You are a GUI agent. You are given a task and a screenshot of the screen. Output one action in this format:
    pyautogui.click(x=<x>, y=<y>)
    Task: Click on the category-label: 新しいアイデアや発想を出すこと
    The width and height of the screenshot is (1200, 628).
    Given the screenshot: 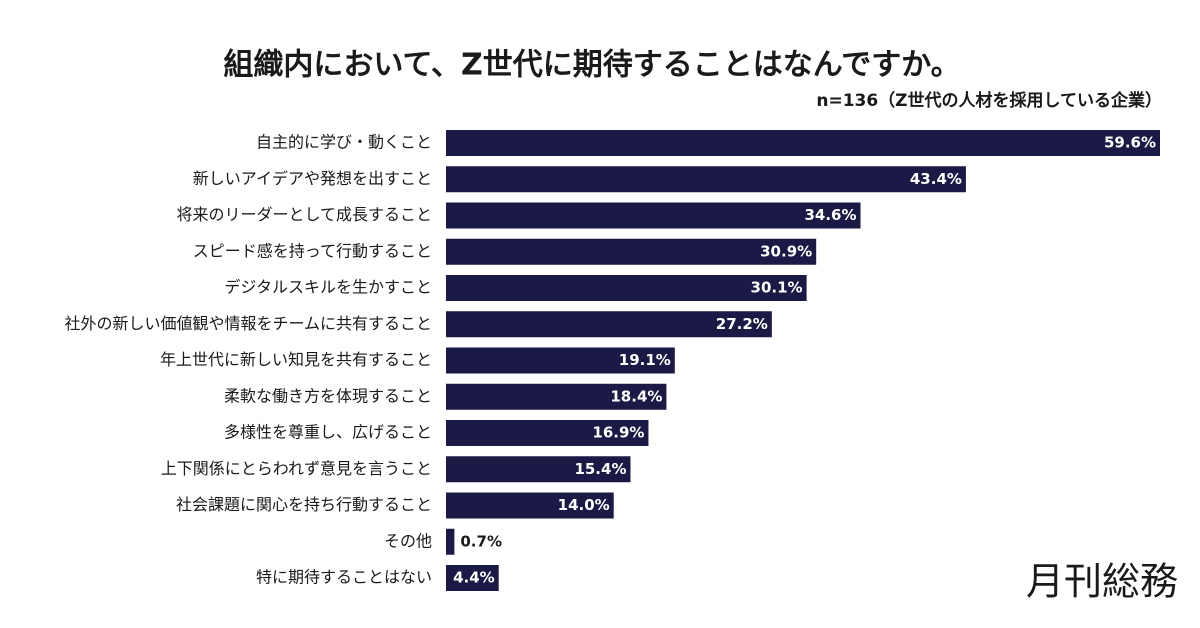 What is the action you would take?
    pyautogui.click(x=312, y=178)
    